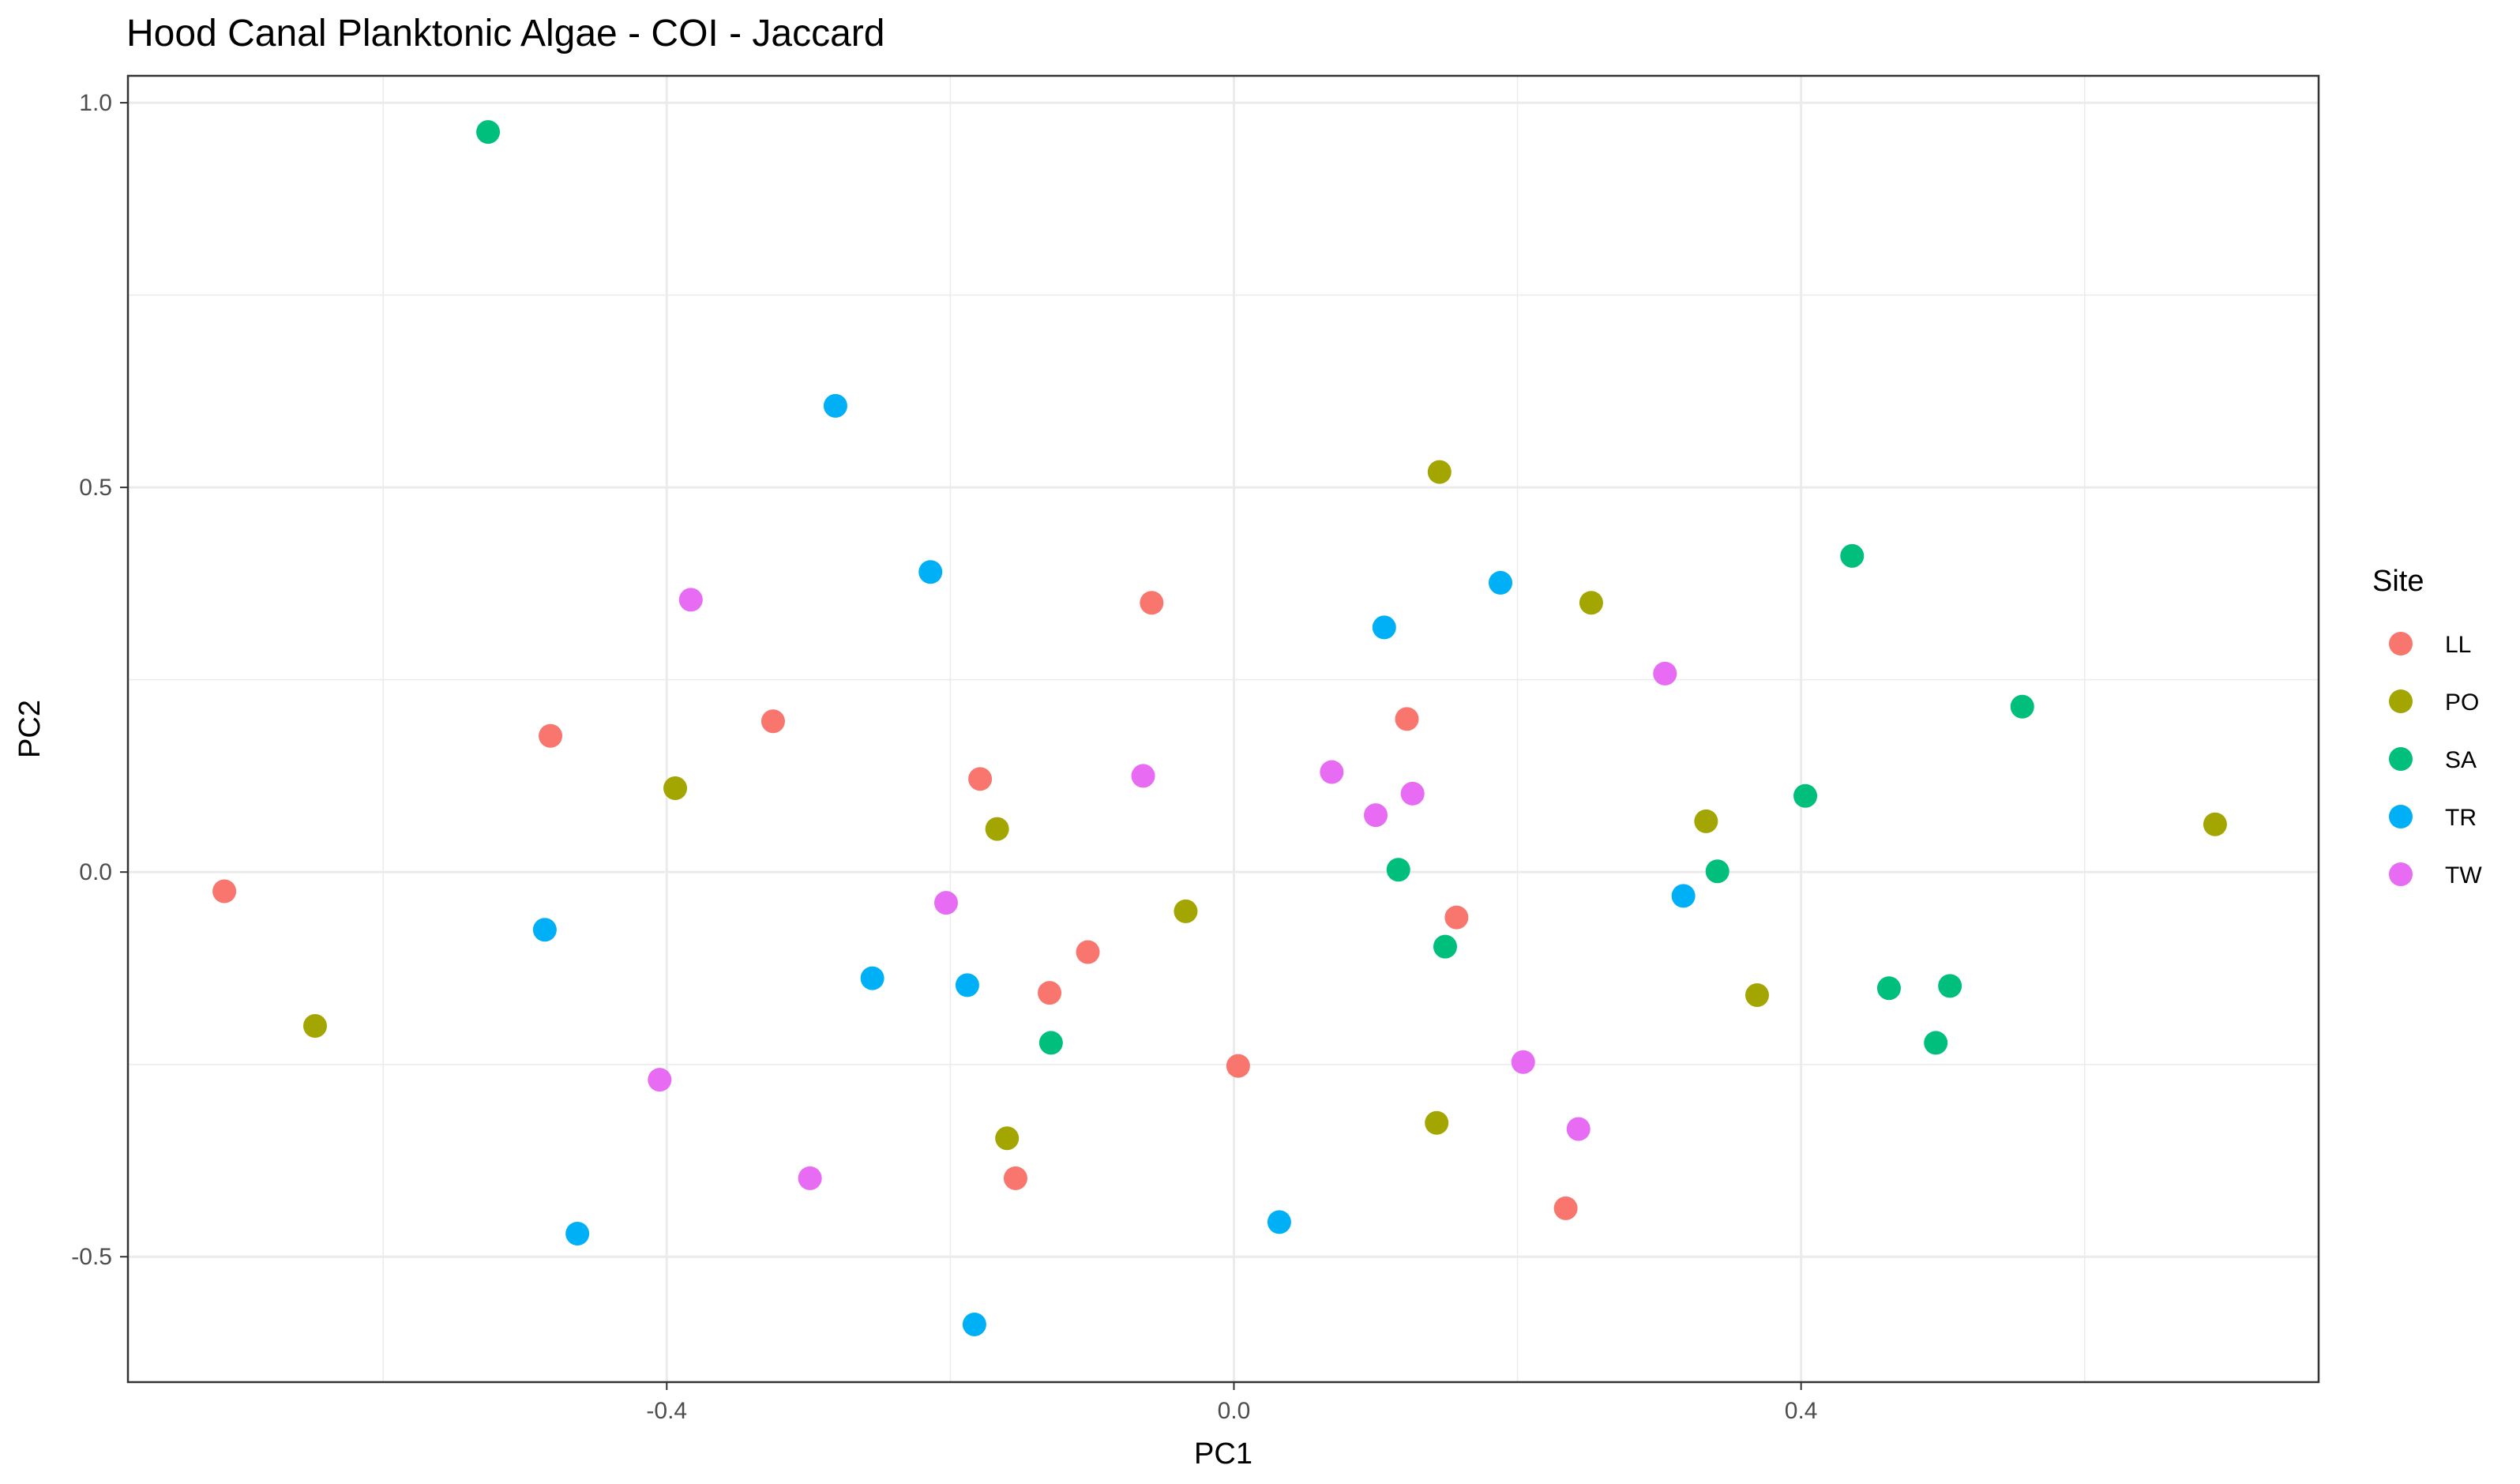 This screenshot has width=2520, height=1484. I want to click on legend-title: Site, so click(2398, 581).